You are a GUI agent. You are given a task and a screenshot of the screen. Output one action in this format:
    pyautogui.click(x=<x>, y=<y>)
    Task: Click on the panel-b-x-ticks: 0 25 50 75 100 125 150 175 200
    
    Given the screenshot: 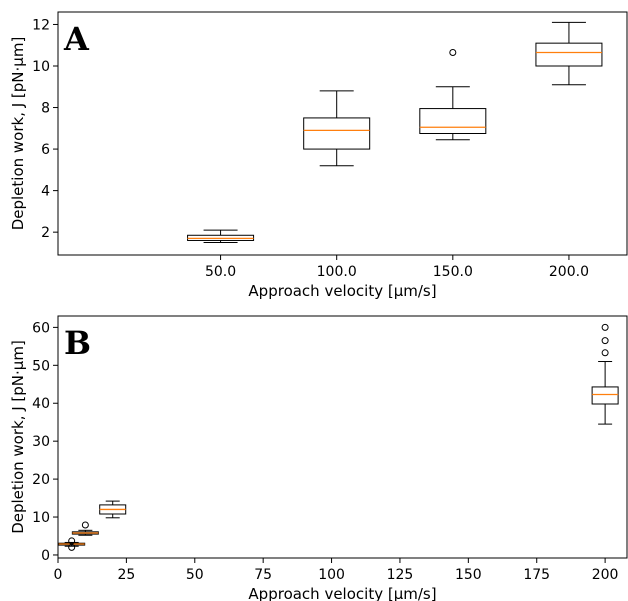 What is the action you would take?
    pyautogui.click(x=336, y=570)
    